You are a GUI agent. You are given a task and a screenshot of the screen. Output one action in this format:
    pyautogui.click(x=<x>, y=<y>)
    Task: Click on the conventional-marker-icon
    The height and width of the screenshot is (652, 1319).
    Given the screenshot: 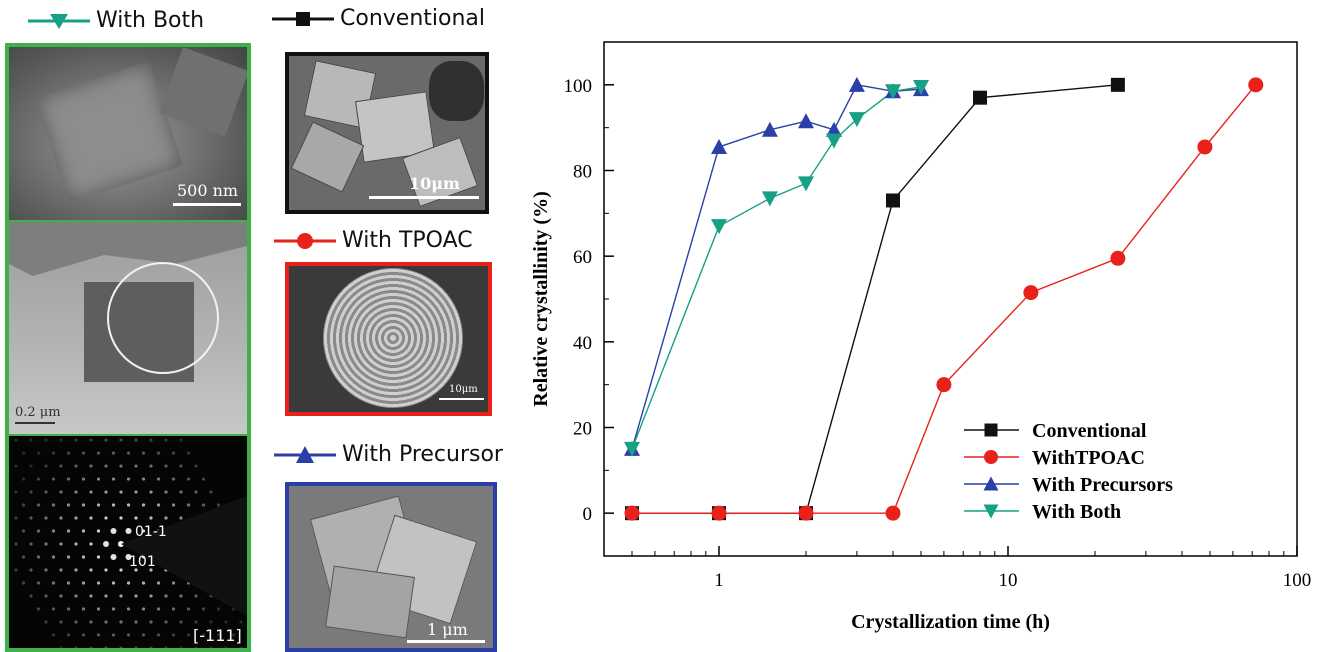 What is the action you would take?
    pyautogui.click(x=303, y=18)
    